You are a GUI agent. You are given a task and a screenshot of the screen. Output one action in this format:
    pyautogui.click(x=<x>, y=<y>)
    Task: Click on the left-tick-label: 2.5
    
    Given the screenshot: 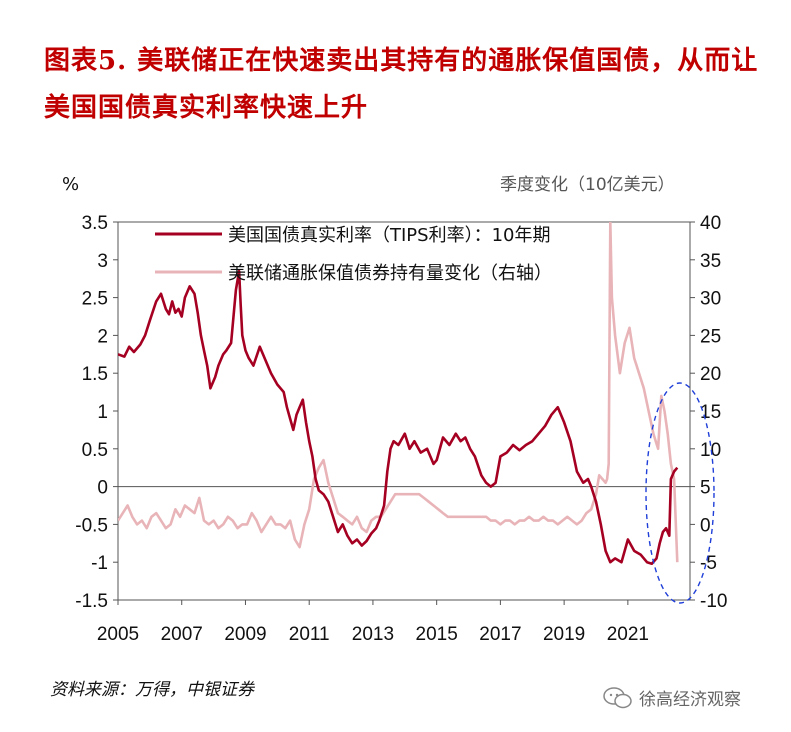 What is the action you would take?
    pyautogui.click(x=95, y=299)
    